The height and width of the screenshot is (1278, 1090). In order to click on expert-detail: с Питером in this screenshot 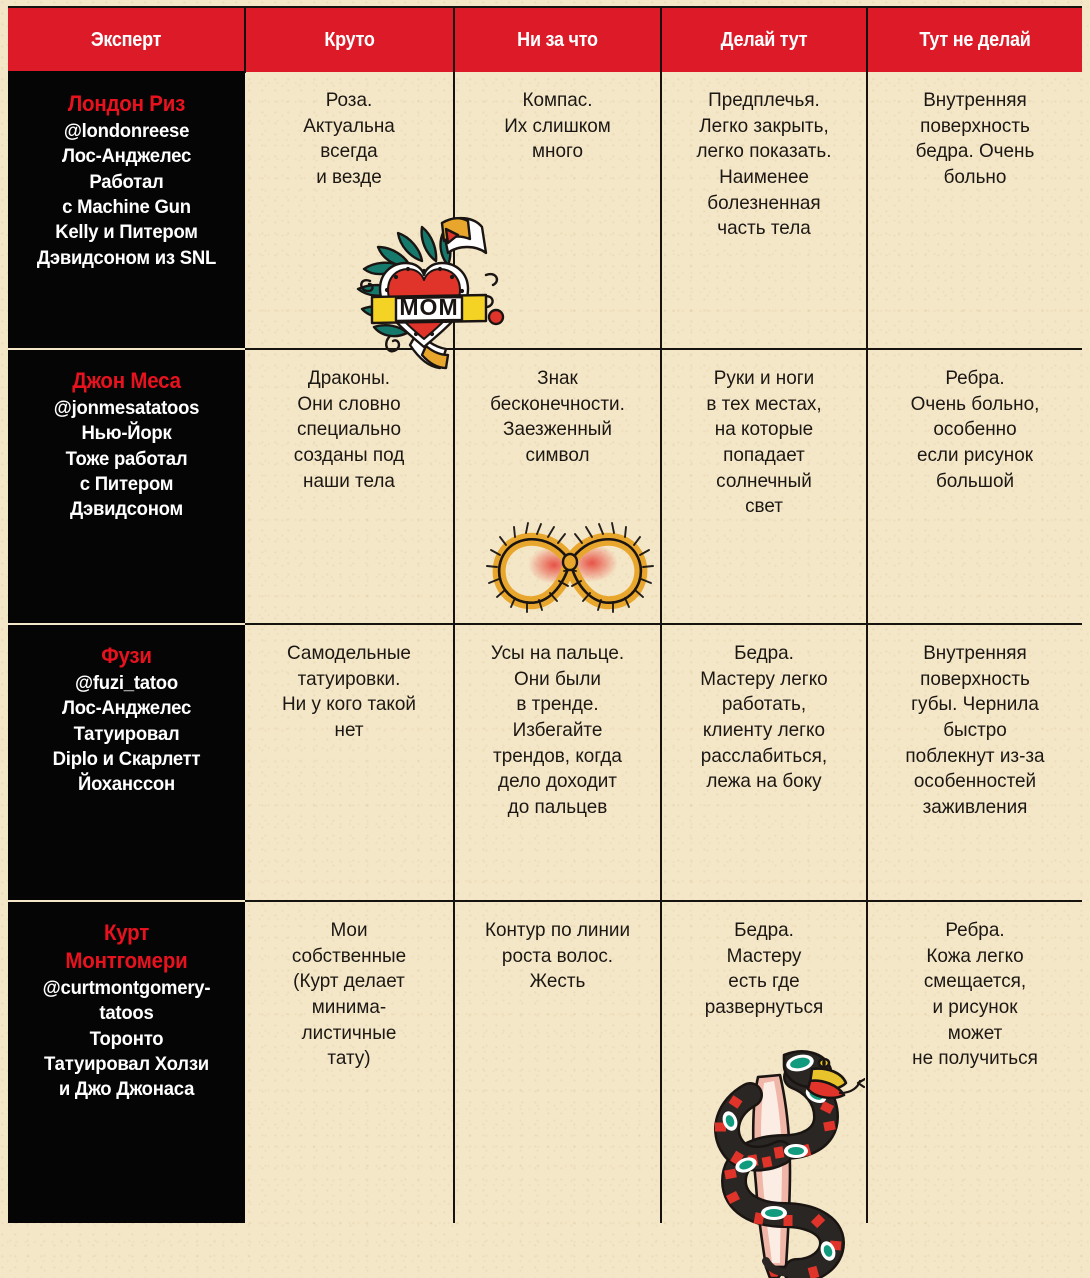, I will do `click(126, 483)`.